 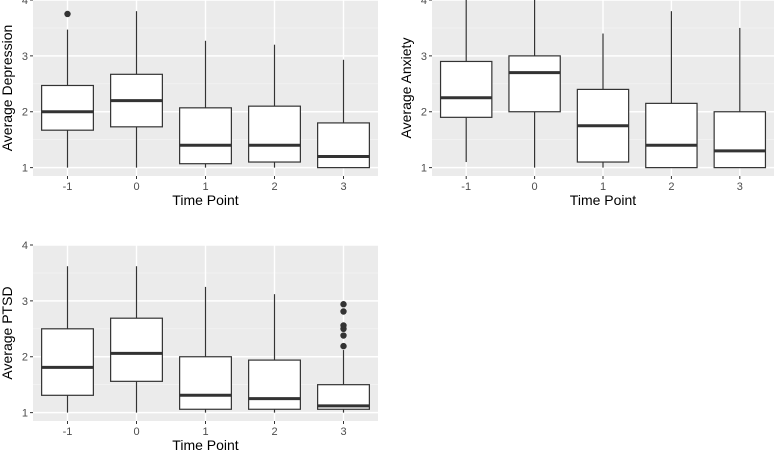 I want to click on y-axis-title: Average PTSD, so click(x=7, y=332).